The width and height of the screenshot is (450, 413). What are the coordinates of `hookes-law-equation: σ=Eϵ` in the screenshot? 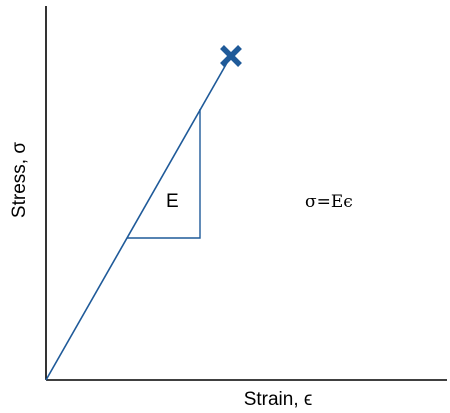 It's located at (329, 202).